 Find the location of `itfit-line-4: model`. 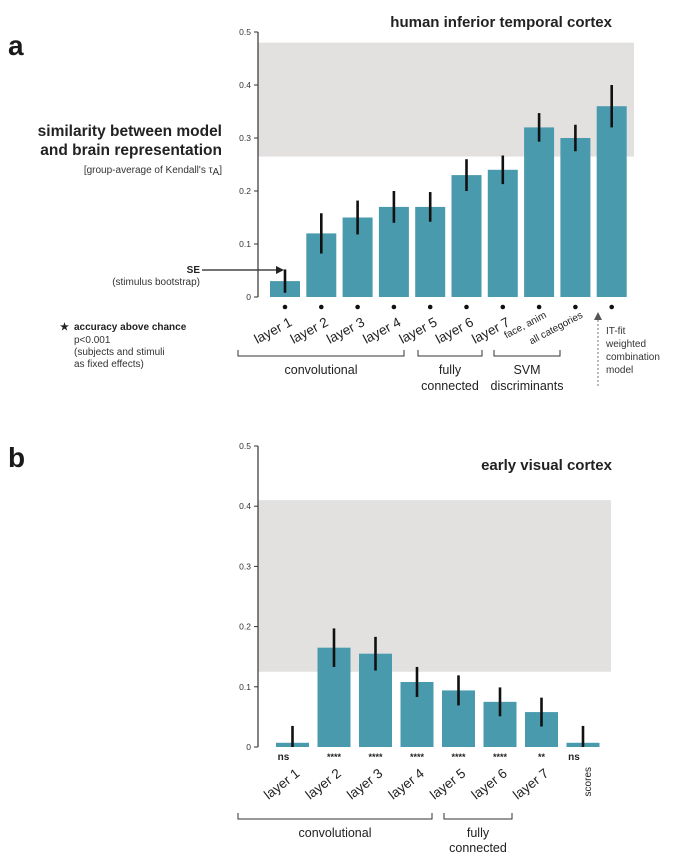

itfit-line-4: model is located at coordinates (619, 370).